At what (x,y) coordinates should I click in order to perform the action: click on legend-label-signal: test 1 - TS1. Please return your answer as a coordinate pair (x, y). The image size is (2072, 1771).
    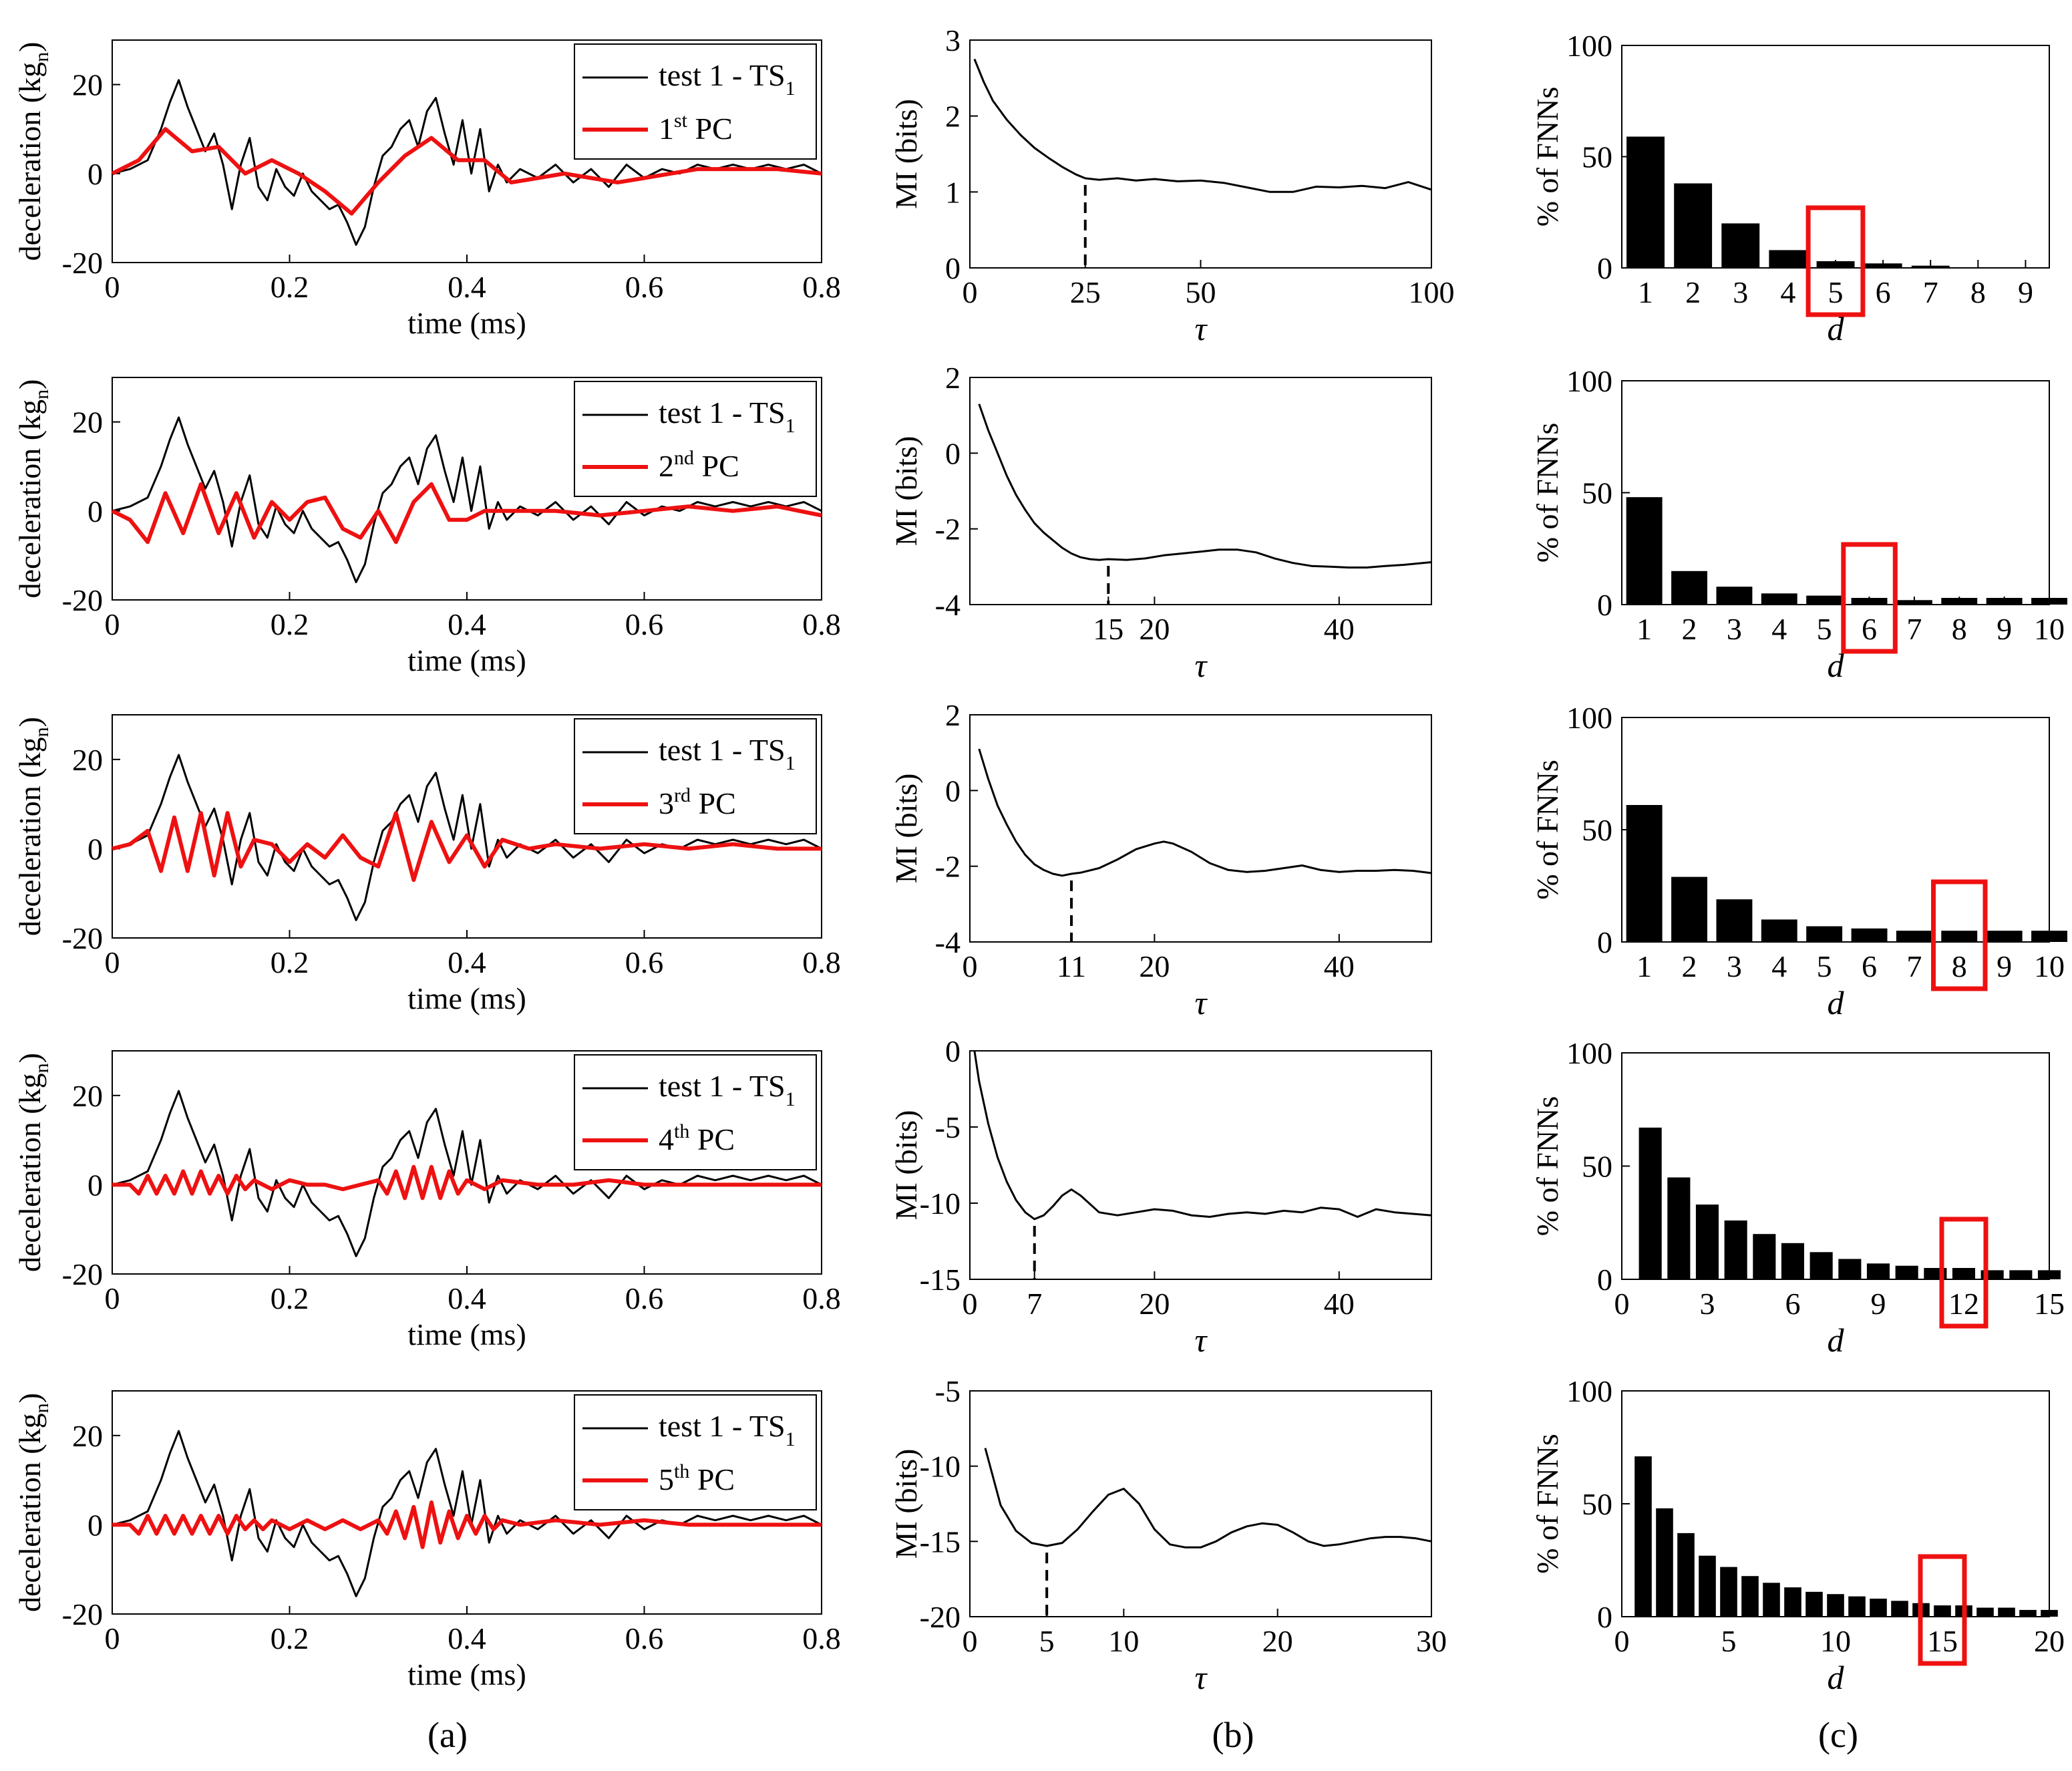
    Looking at the image, I should click on (727, 1089).